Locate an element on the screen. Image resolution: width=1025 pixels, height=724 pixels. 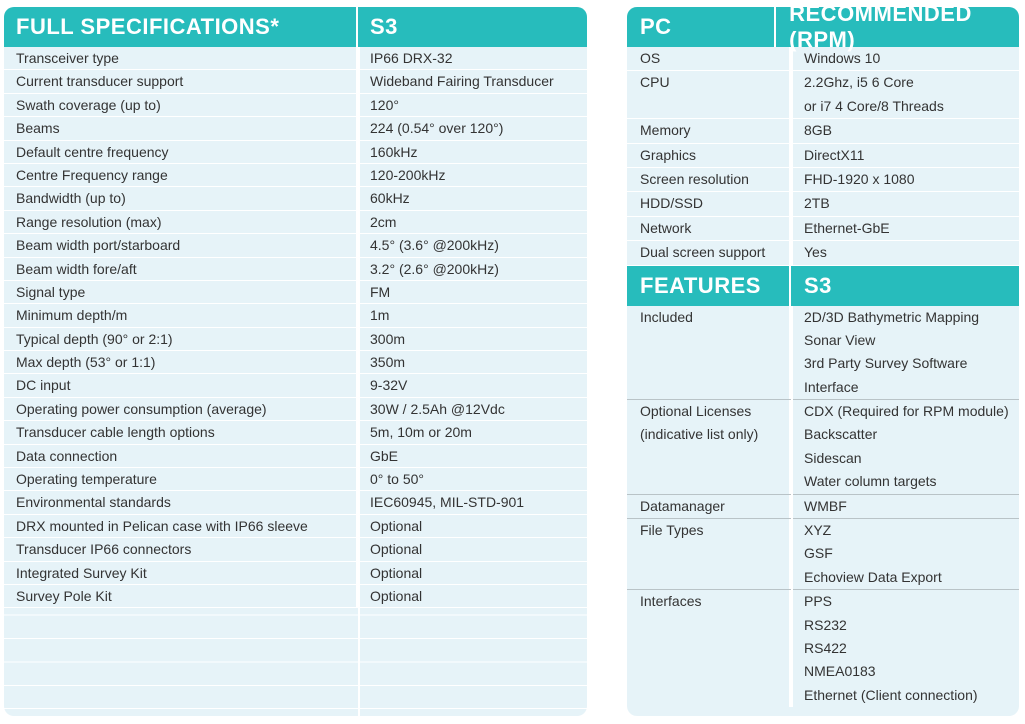
spec-label: Environmental standards is located at coordinates (181, 503).